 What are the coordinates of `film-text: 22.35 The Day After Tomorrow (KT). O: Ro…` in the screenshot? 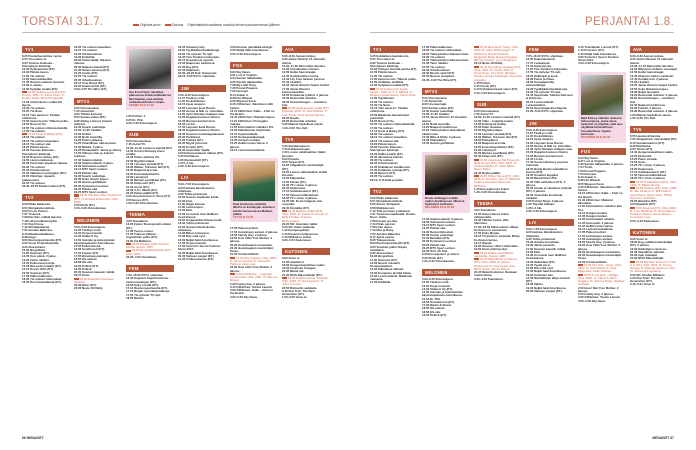 It's located at (98, 198).